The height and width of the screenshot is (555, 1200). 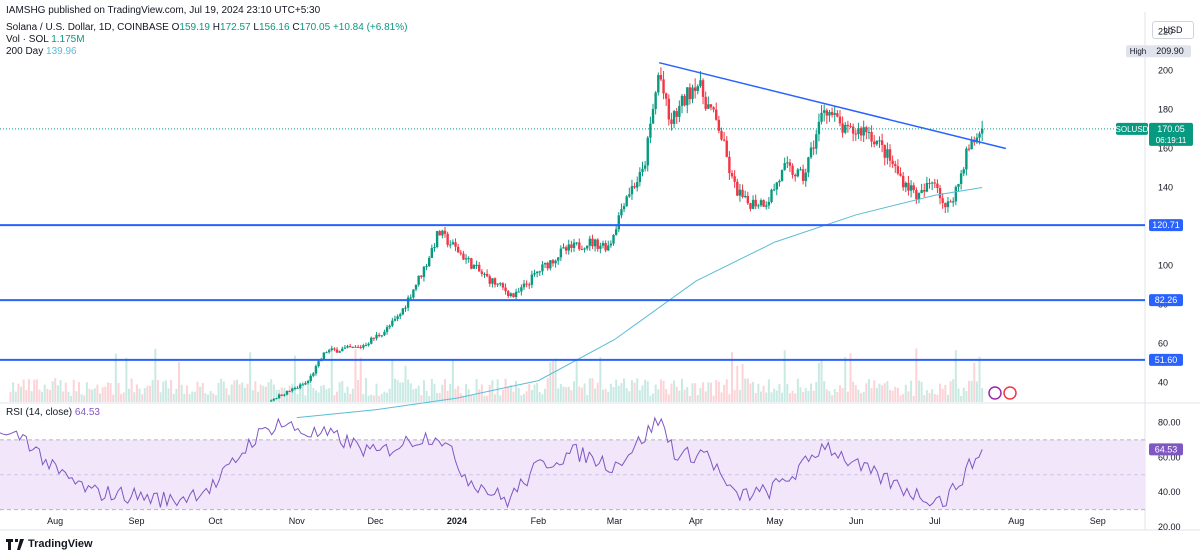 I want to click on rsi-value: 64.53, so click(x=87, y=412).